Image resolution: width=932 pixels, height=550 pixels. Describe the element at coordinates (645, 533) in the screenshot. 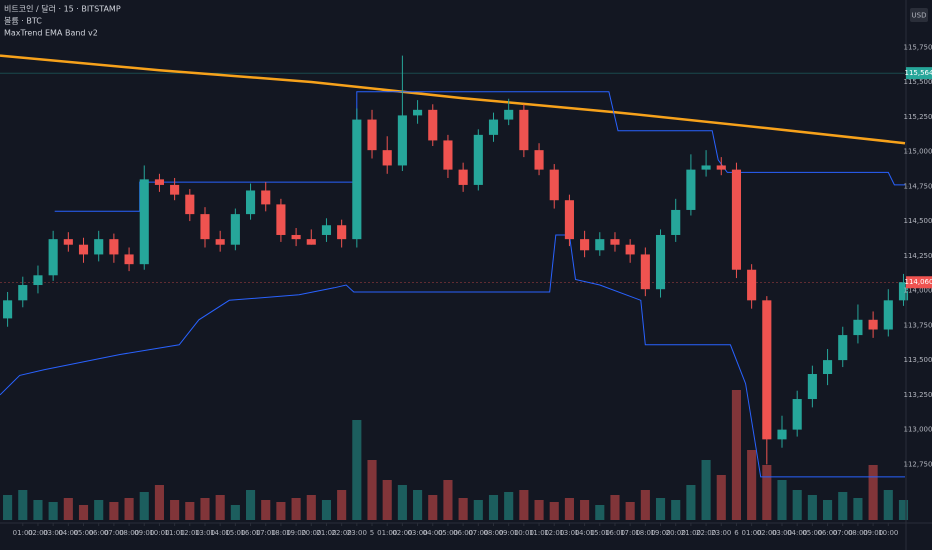

I see `x-tick-label: 18:00` at that location.